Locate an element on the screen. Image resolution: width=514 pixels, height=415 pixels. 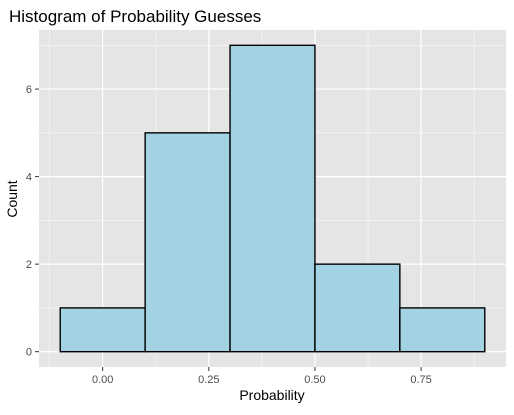
x-tick-label: 0.25 is located at coordinates (208, 380).